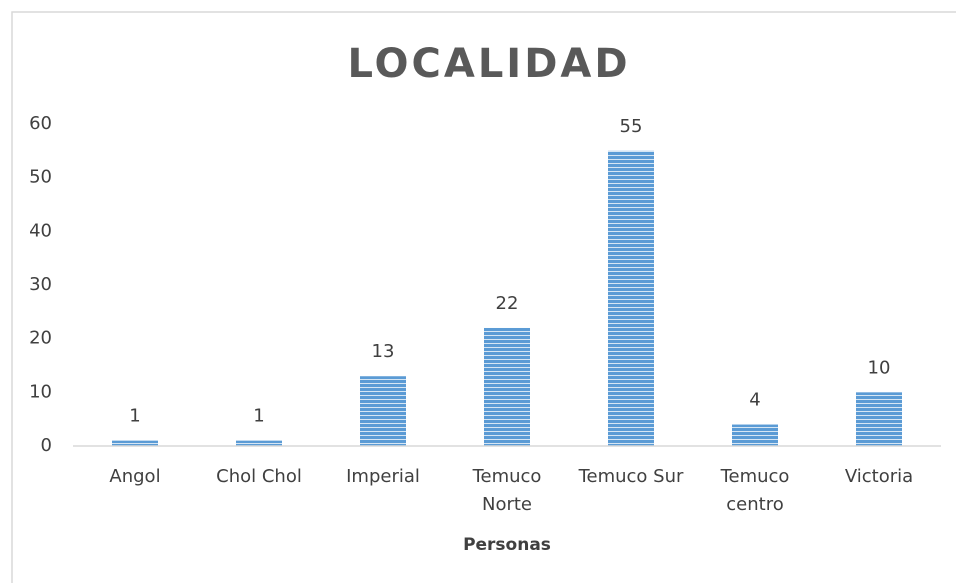 The image size is (956, 583). Describe the element at coordinates (507, 504) in the screenshot. I see `x-tick-label-line: Norte` at that location.